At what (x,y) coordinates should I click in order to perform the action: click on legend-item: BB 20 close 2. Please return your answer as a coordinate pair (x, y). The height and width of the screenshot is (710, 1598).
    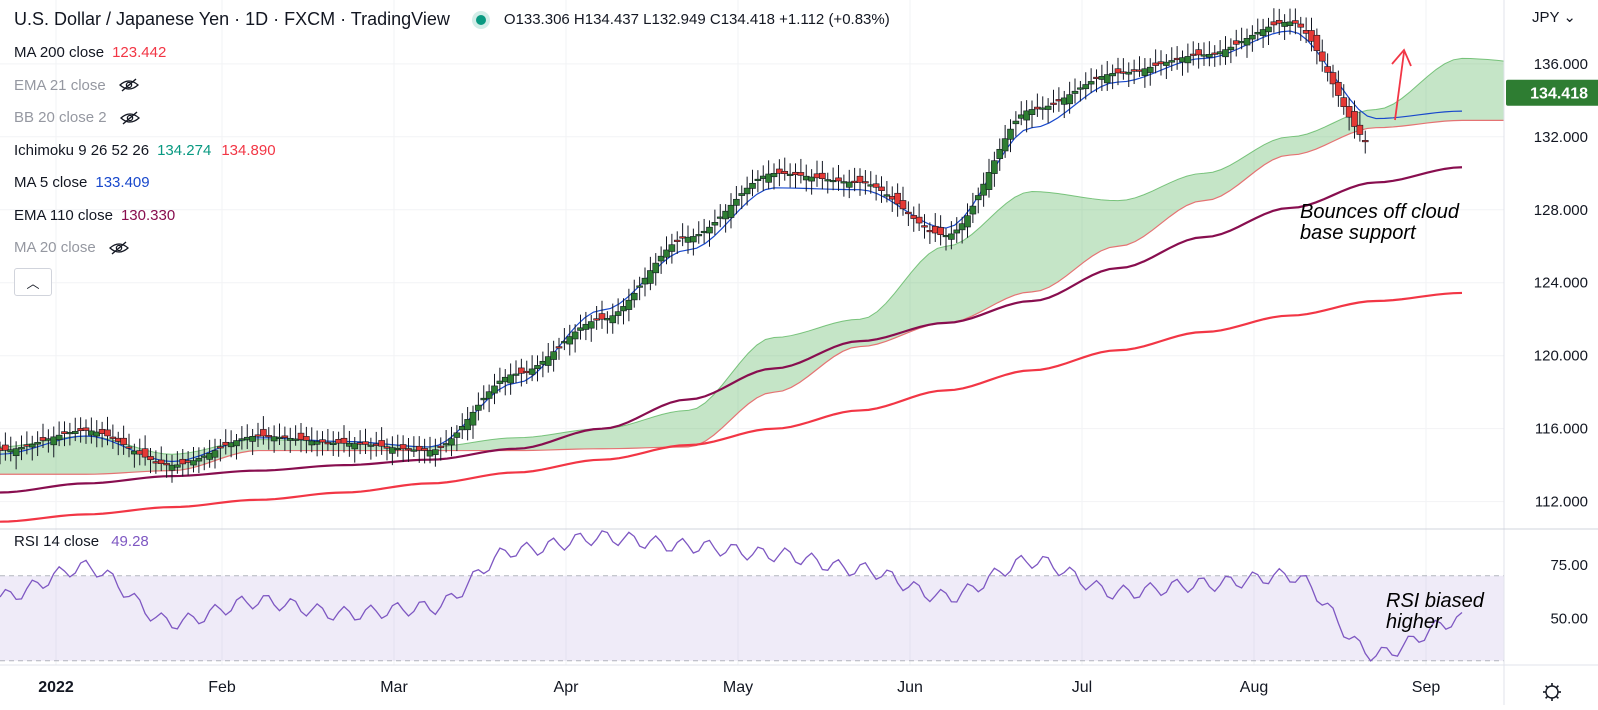
    Looking at the image, I should click on (77, 117).